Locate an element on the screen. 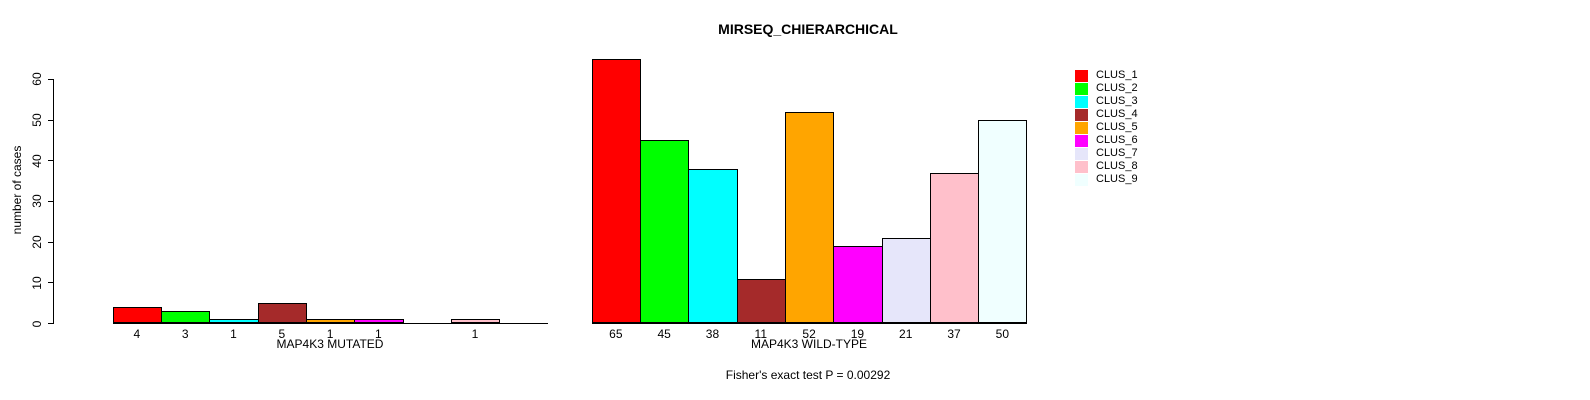 This screenshot has height=400, width=1590. y-axis-line is located at coordinates (53, 202).